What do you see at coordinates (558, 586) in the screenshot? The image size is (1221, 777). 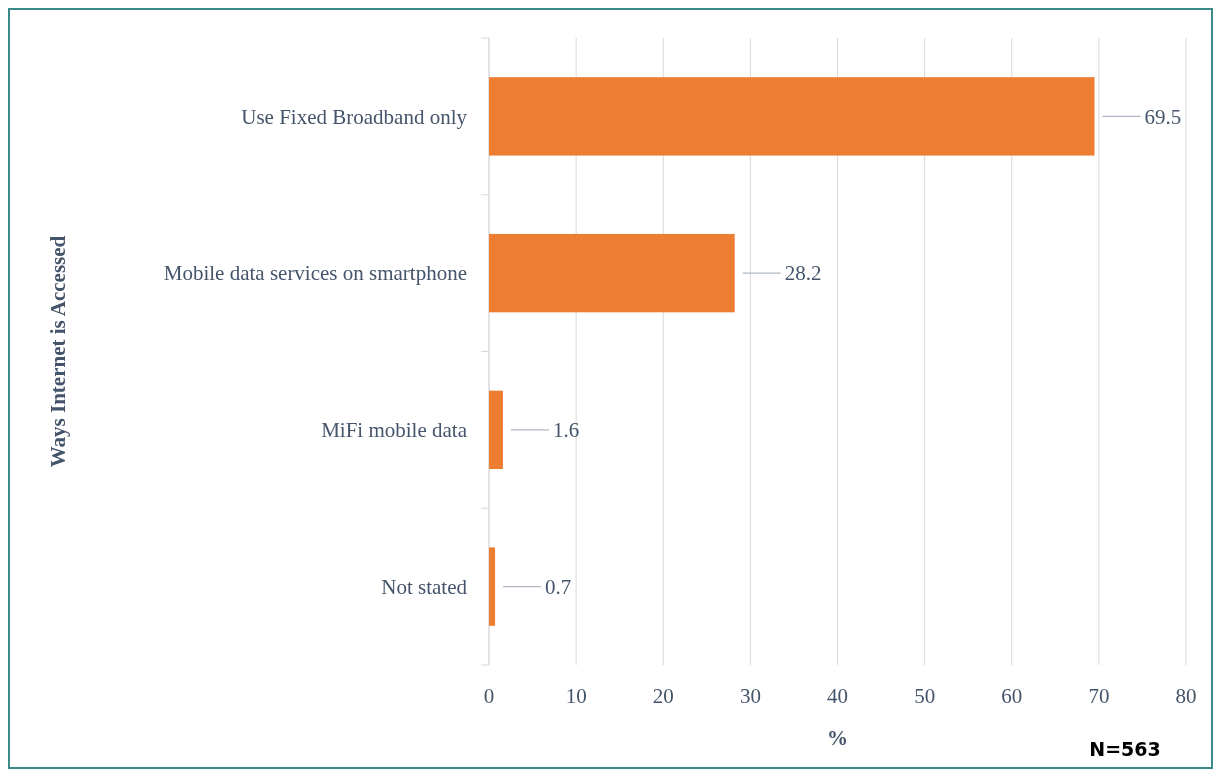 I see `data-label: 0.7` at bounding box center [558, 586].